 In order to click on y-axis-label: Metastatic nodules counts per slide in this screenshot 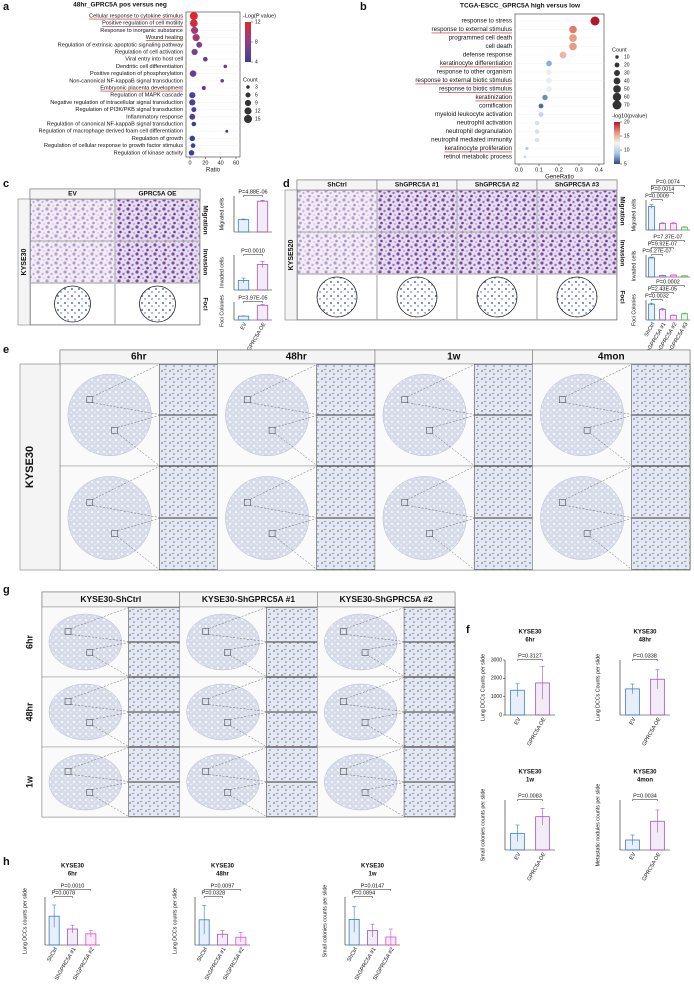, I will do `click(598, 825)`.